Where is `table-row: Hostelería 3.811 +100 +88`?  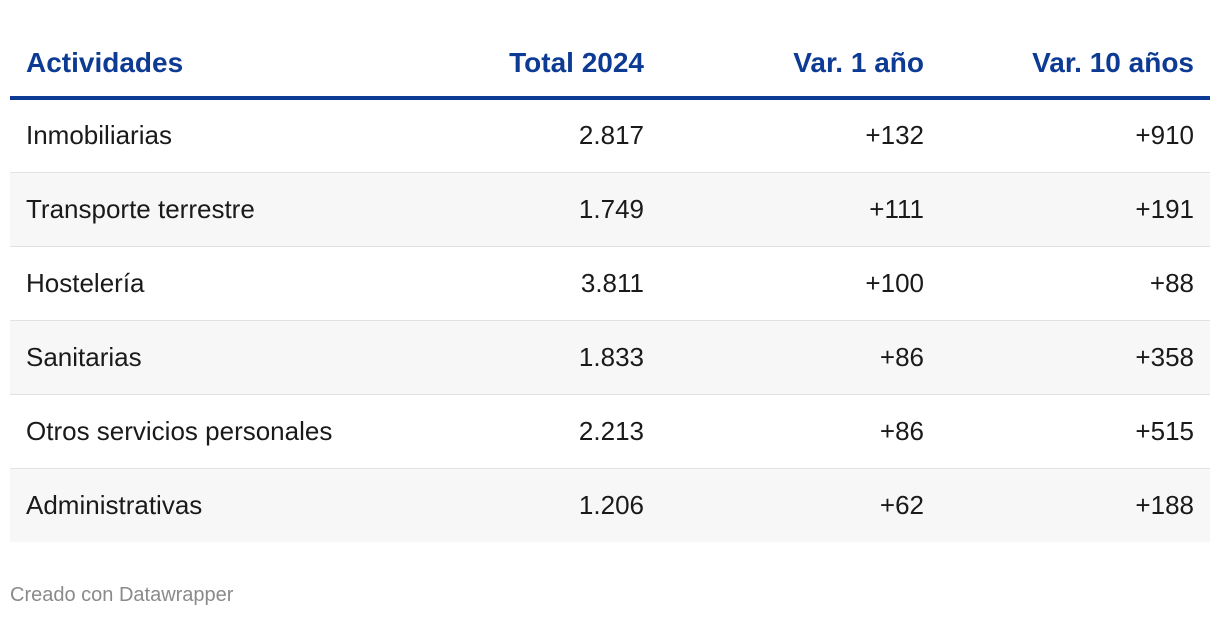 table-row: Hostelería 3.811 +100 +88 is located at coordinates (610, 283).